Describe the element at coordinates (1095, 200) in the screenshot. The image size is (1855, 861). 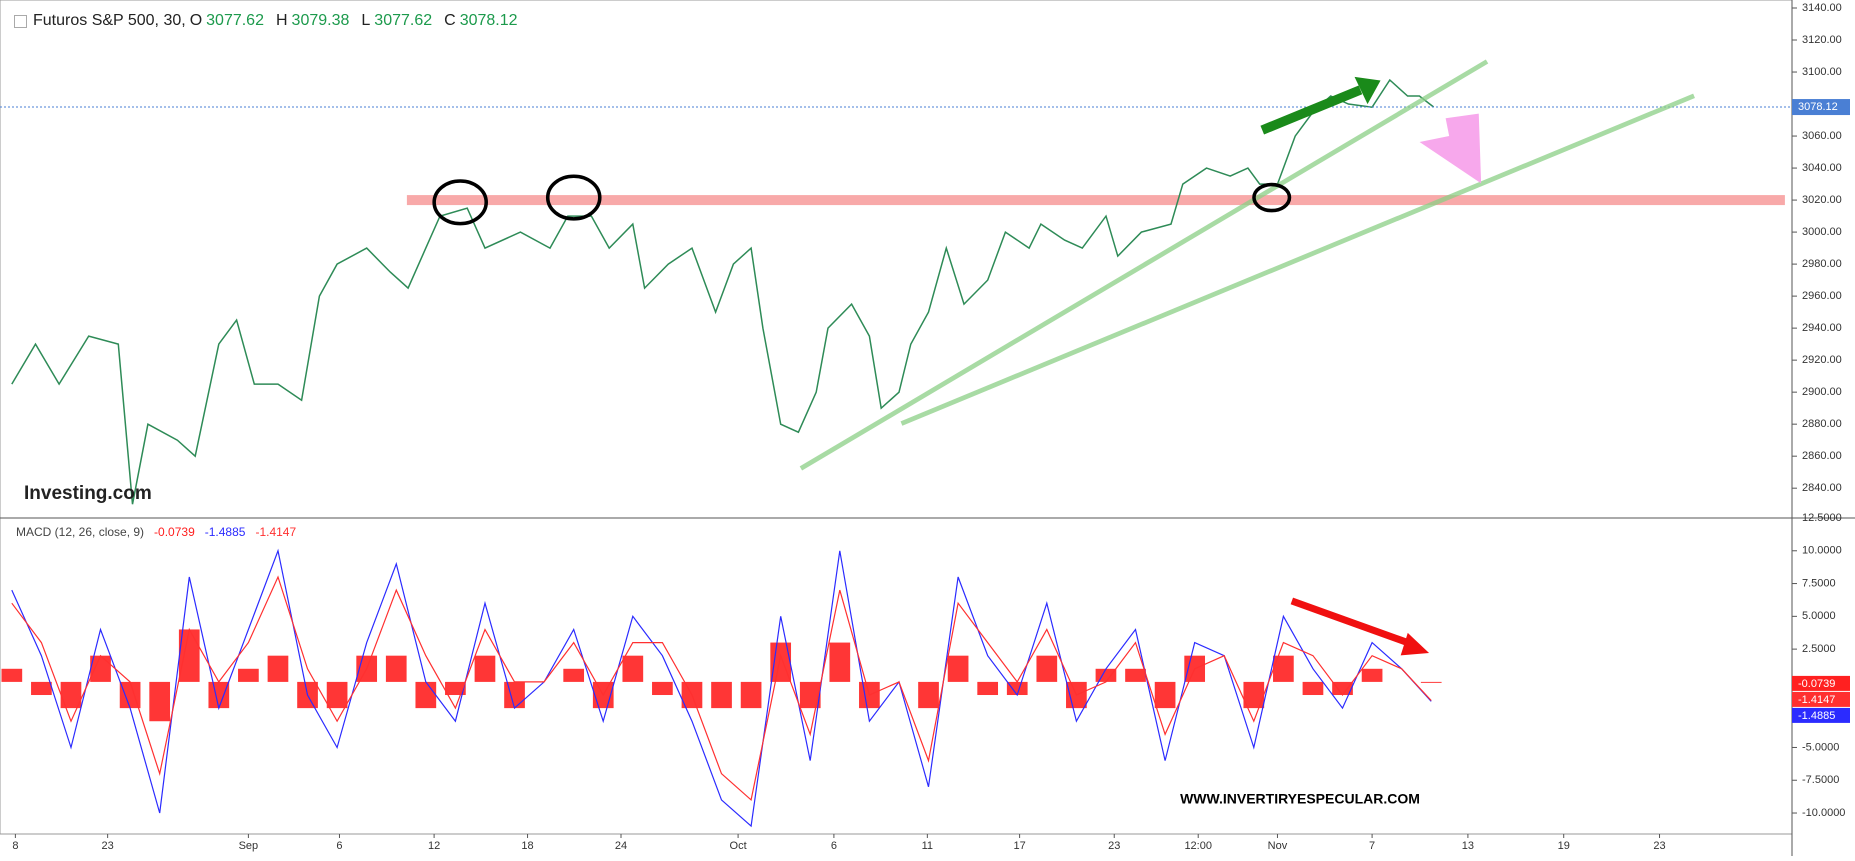
I see `support-zone` at that location.